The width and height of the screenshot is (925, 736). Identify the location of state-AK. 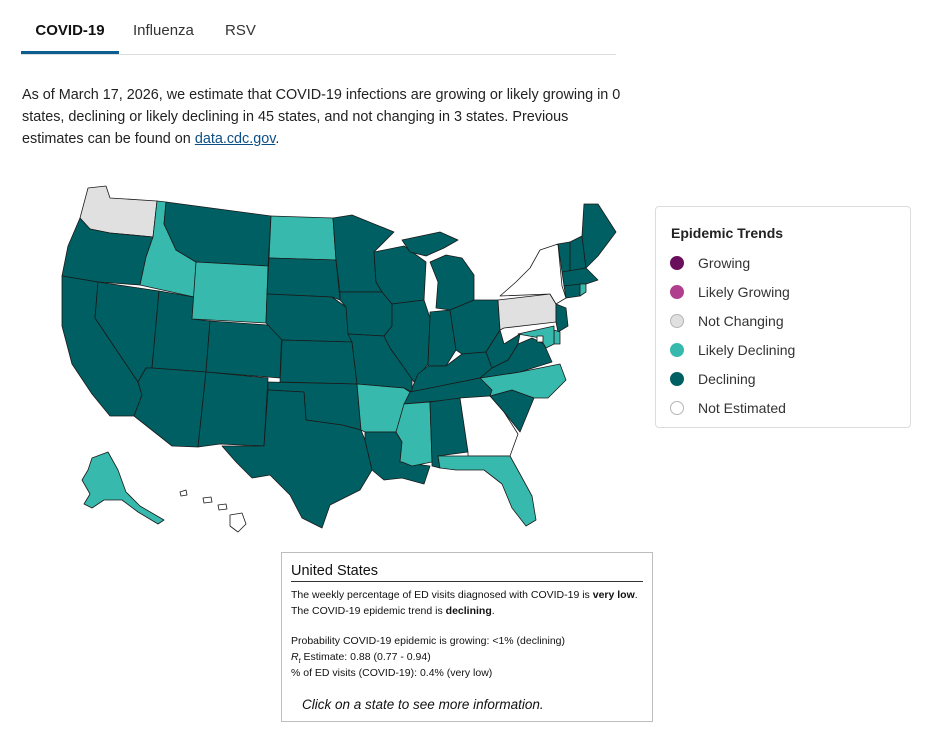
(123, 488).